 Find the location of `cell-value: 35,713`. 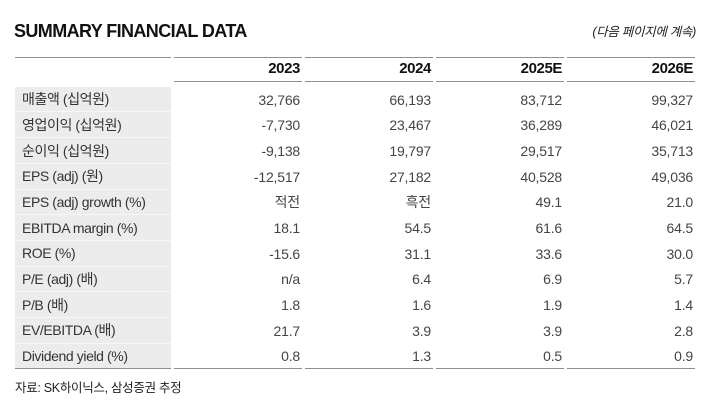

cell-value: 35,713 is located at coordinates (672, 151).